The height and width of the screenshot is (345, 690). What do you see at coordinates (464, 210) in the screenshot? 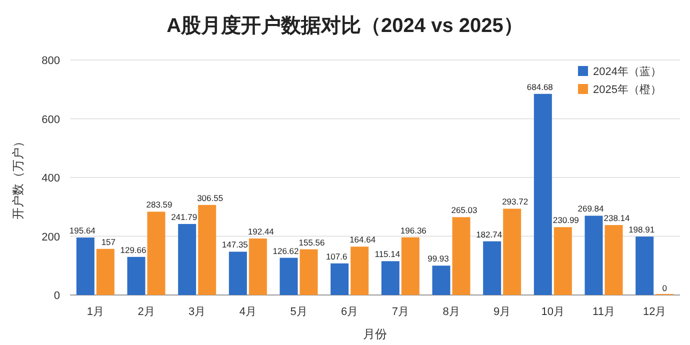
I see `data-label: 265.03` at bounding box center [464, 210].